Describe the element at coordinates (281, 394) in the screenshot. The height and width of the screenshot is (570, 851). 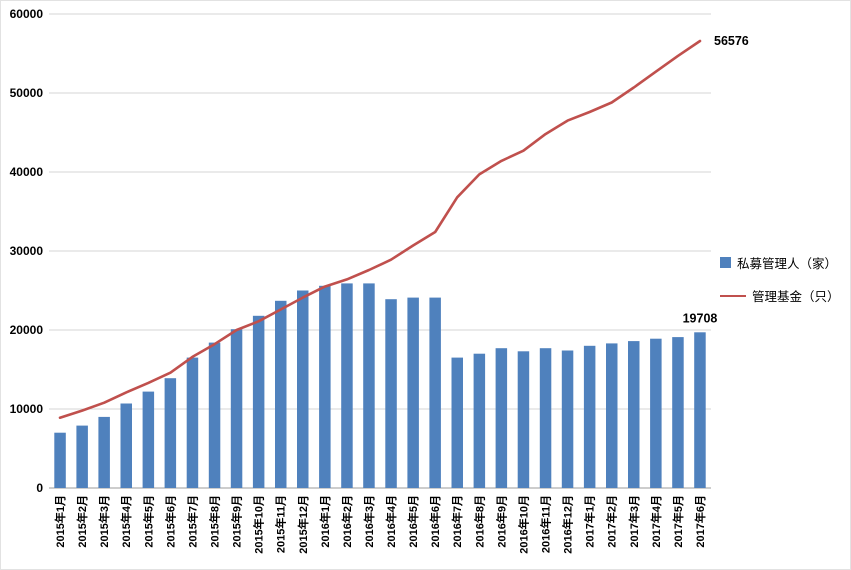
I see `bar-2015年11月` at that location.